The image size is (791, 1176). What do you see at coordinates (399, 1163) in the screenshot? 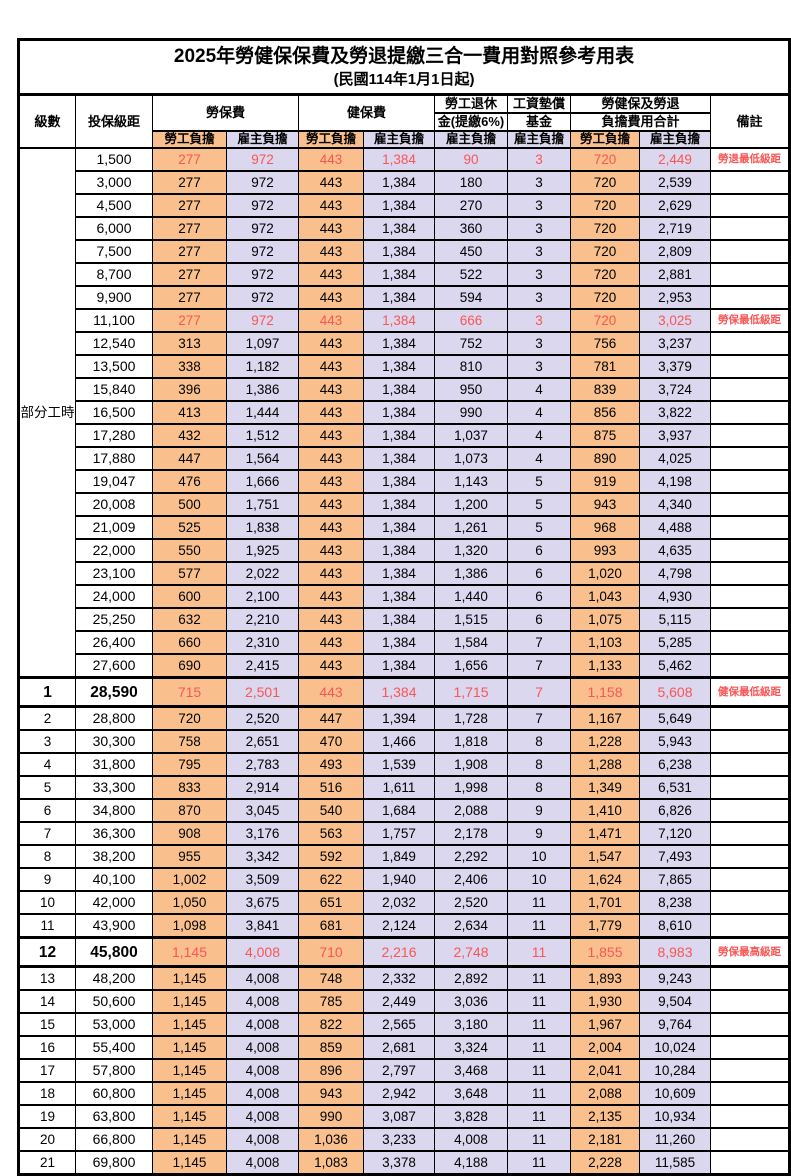
I see `value-cell: 3,378` at bounding box center [399, 1163].